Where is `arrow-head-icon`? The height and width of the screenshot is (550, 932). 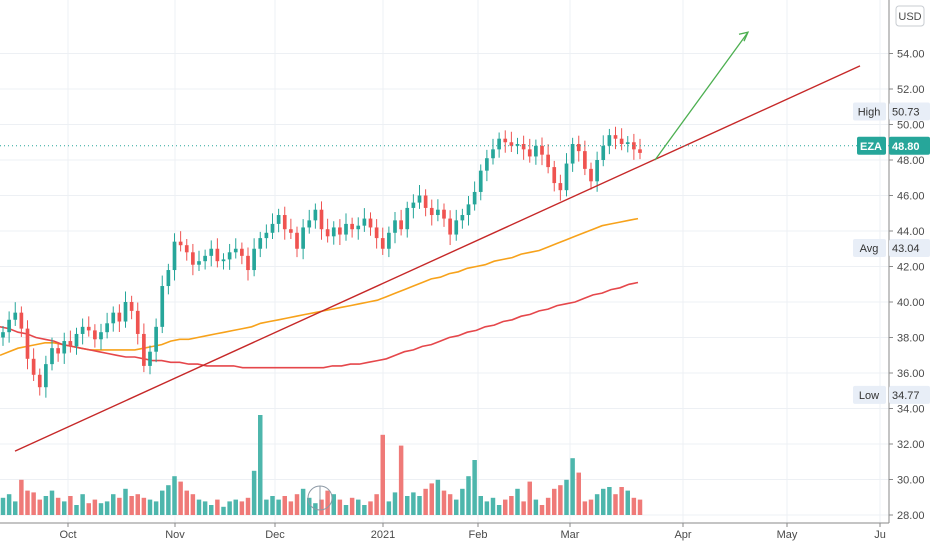 arrow-head-icon is located at coordinates (744, 36).